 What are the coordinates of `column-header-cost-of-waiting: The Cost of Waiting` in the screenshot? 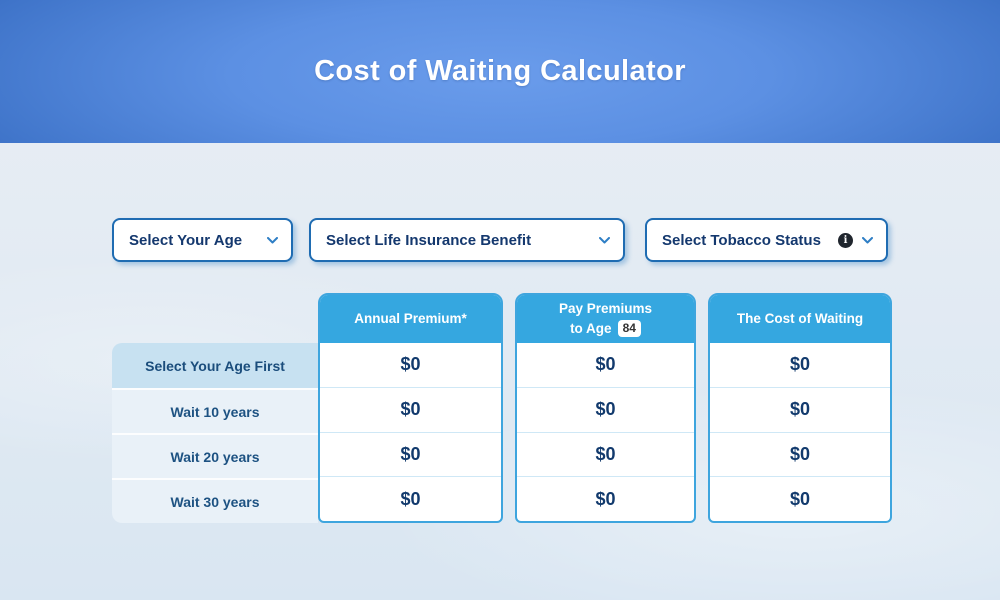 It's located at (800, 319).